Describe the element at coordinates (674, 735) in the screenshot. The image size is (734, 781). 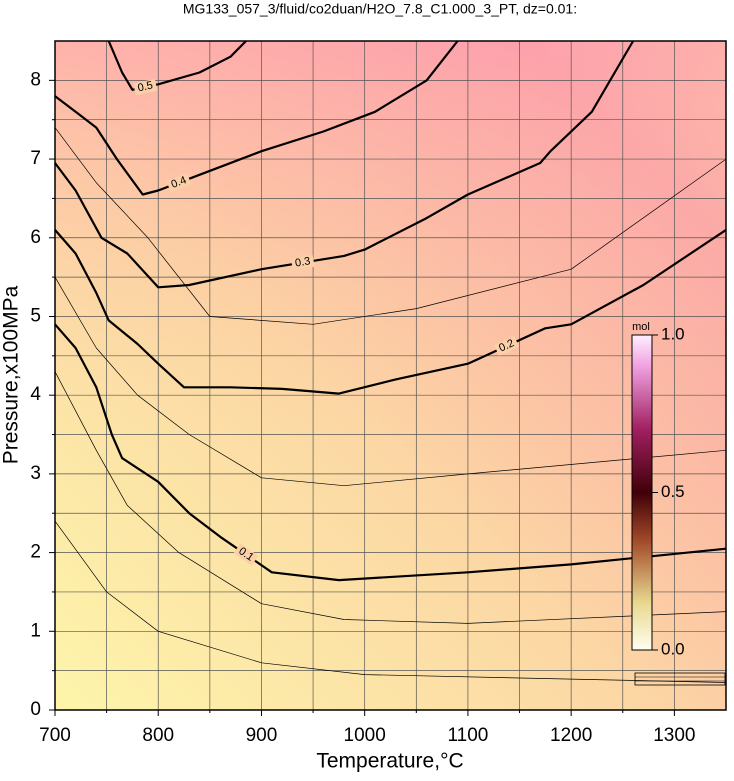
I see `x-tick-label: 1300` at that location.